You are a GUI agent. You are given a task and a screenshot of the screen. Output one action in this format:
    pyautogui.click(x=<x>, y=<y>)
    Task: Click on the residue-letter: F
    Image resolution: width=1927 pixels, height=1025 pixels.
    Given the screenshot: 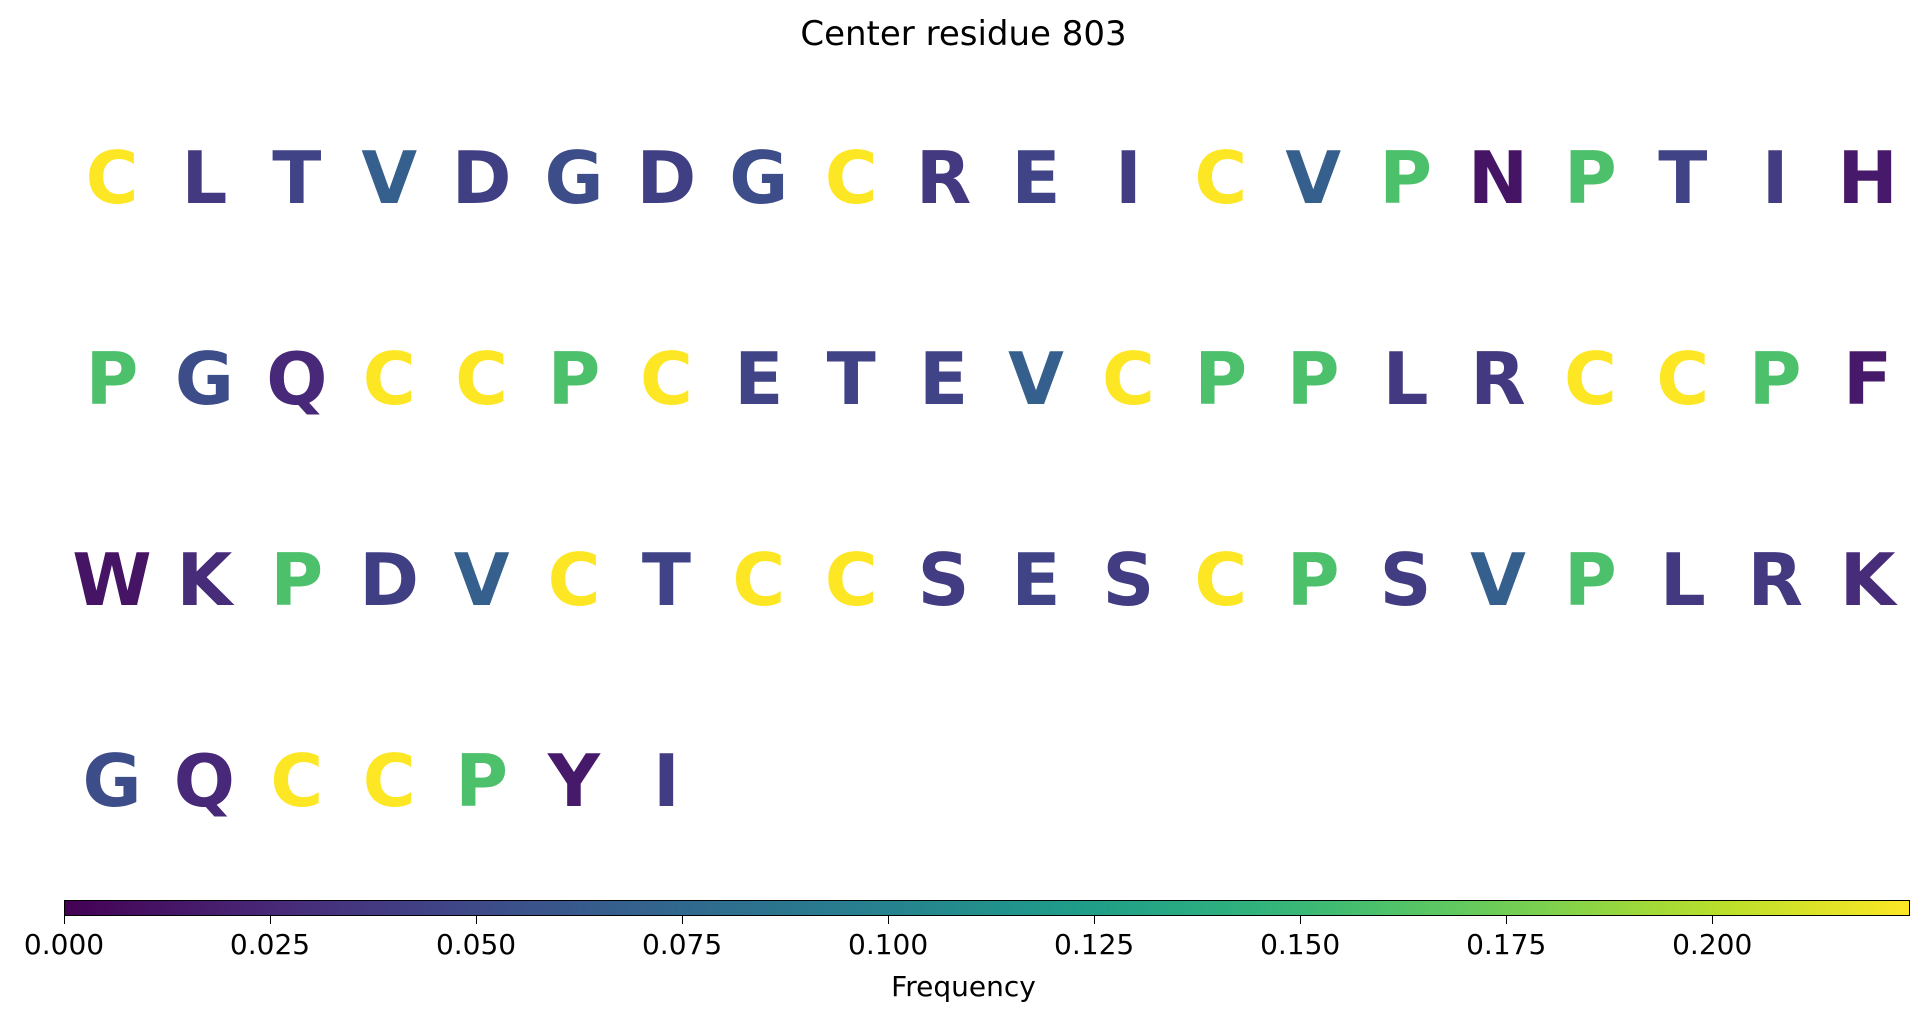 What is the action you would take?
    pyautogui.click(x=1868, y=379)
    